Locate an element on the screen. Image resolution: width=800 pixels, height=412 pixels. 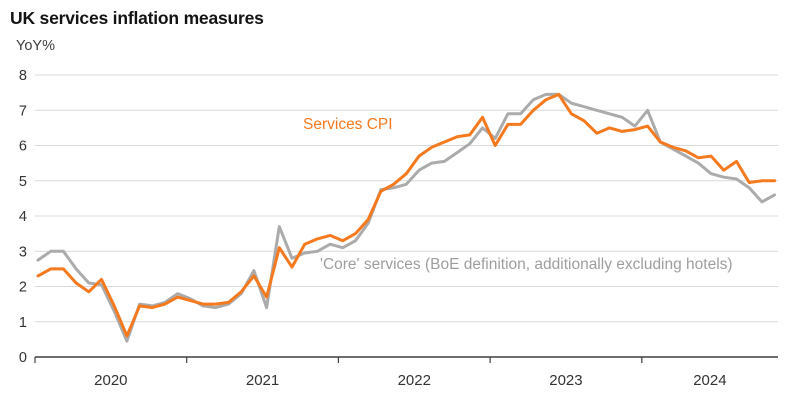
svg-text: 2 is located at coordinates (23, 288).